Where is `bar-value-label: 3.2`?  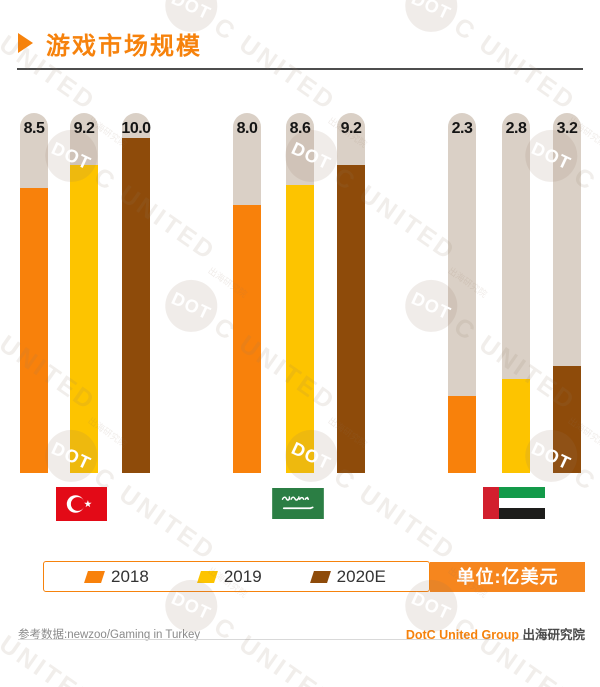
bar-value-label: 3.2 is located at coordinates (567, 128).